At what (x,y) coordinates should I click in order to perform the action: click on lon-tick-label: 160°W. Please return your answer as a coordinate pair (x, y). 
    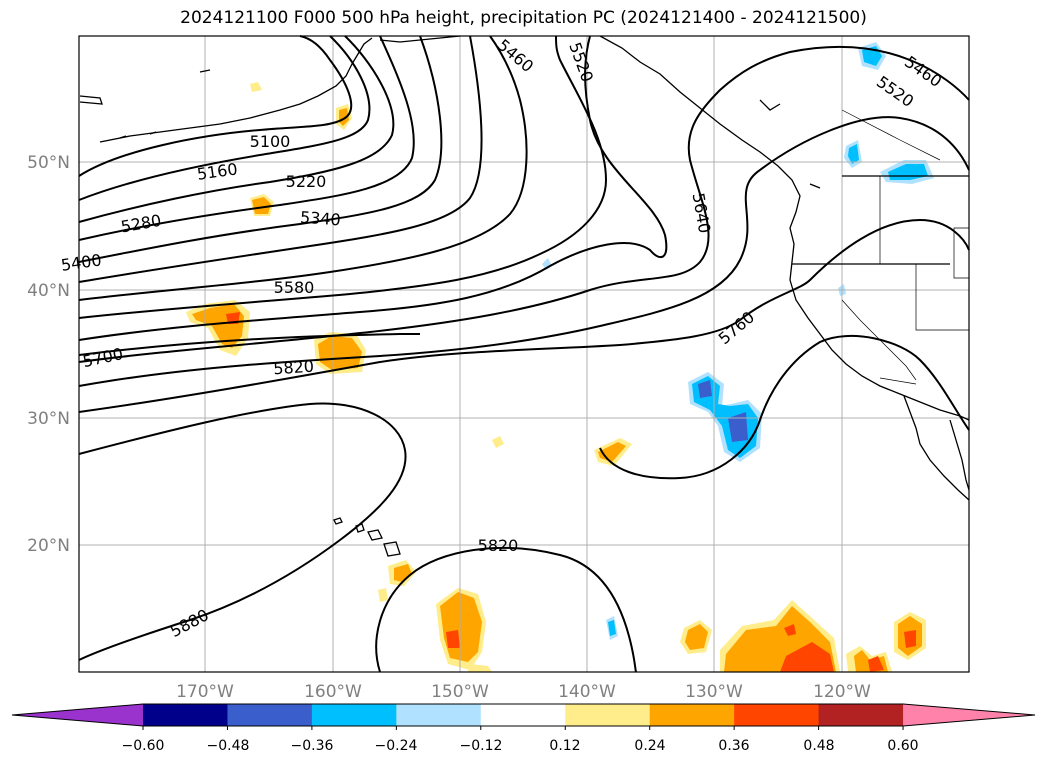
    Looking at the image, I should click on (333, 692).